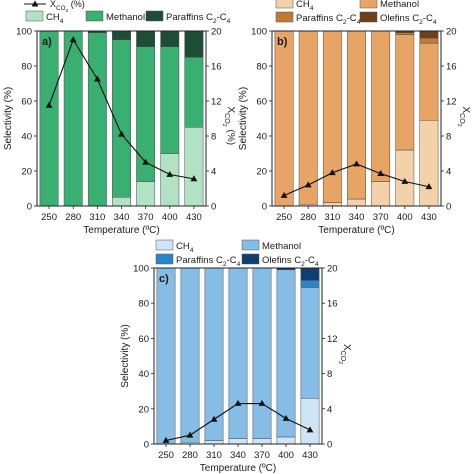  What do you see at coordinates (228, 126) in the screenshot?
I see `y2-axis-label: XCO2 (%)` at bounding box center [228, 126].